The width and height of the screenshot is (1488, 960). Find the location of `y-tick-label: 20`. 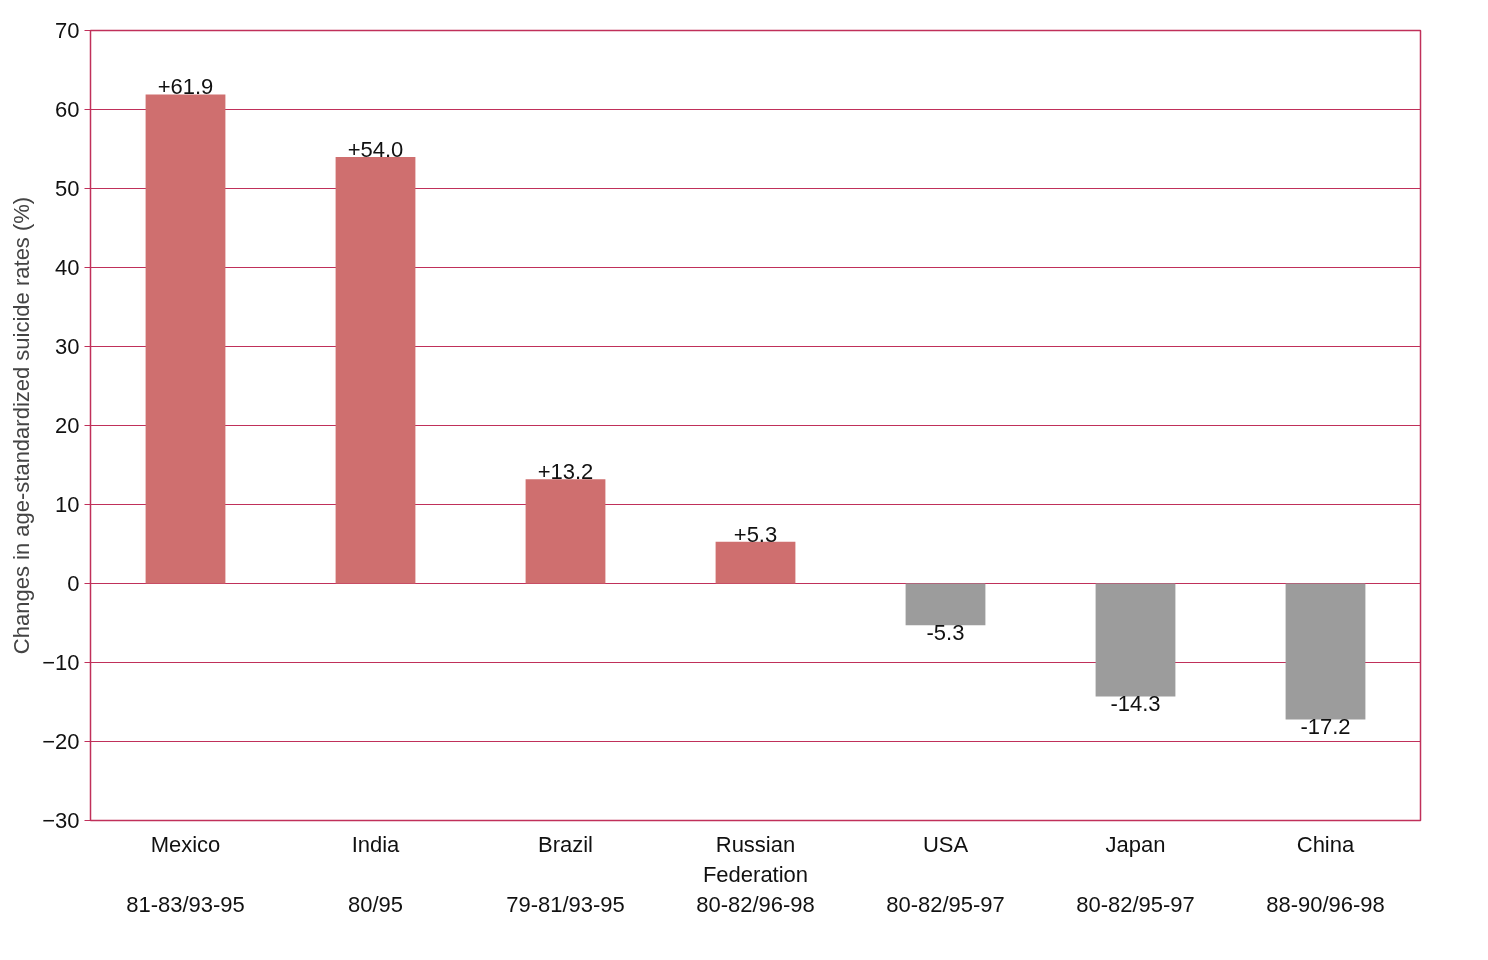

y-tick-label: 20 is located at coordinates (67, 425).